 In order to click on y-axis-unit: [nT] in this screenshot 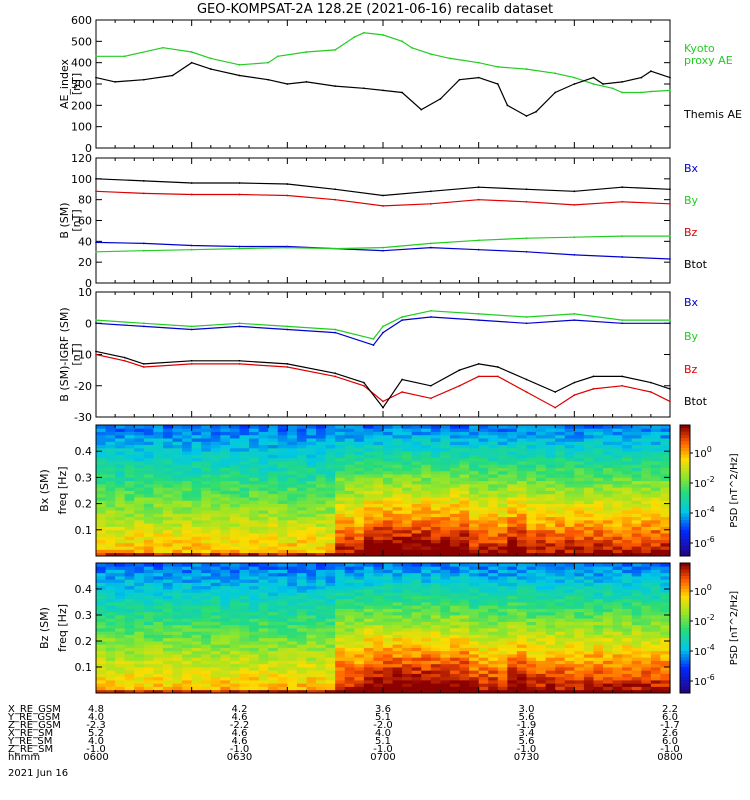, I will do `click(76, 220)`.